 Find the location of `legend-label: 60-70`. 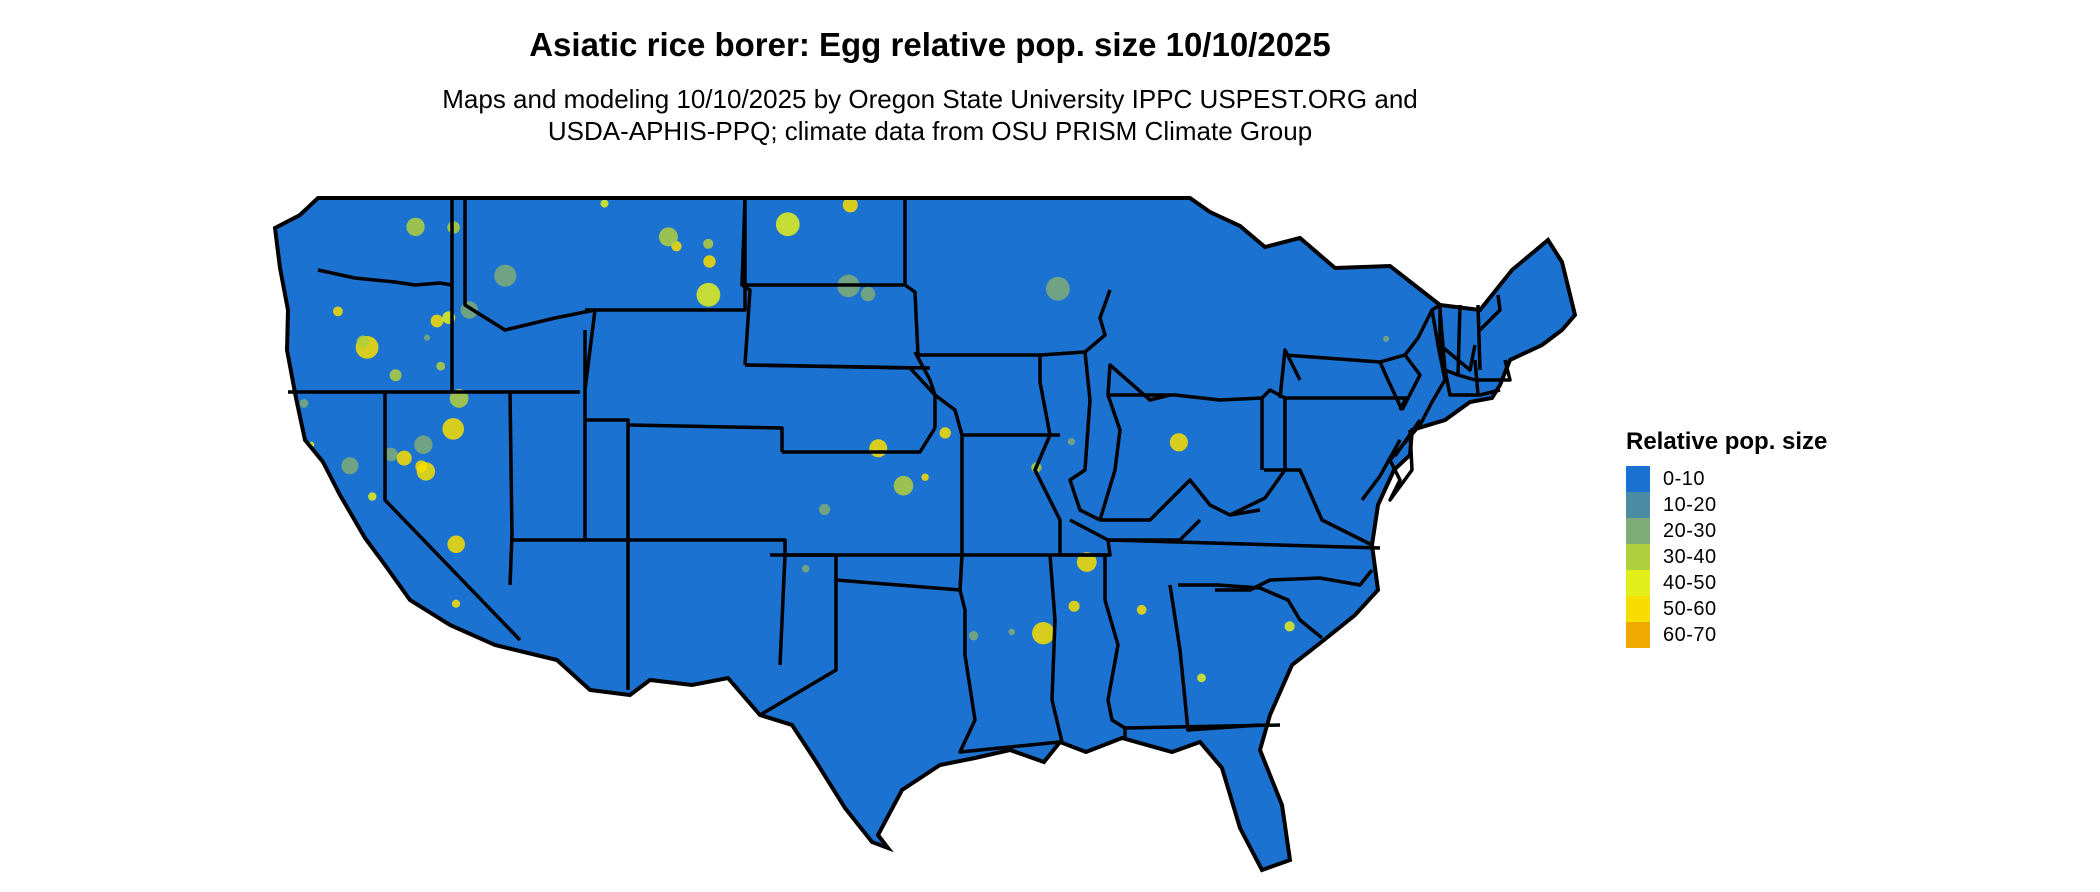

legend-label: 60-70 is located at coordinates (1690, 634).